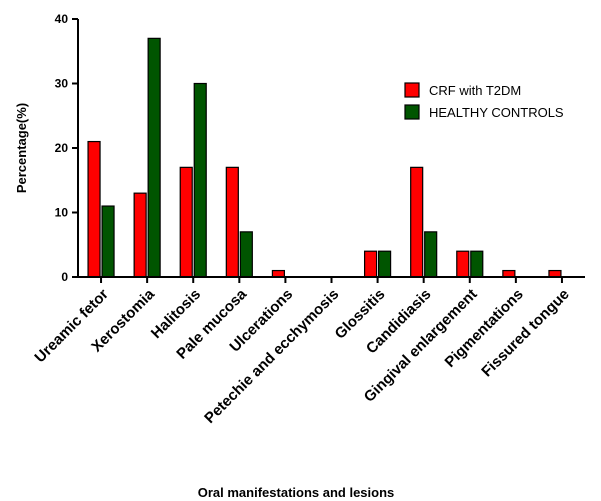 The height and width of the screenshot is (501, 601). I want to click on x-tick-label-10: Fissured tongue, so click(525, 333).